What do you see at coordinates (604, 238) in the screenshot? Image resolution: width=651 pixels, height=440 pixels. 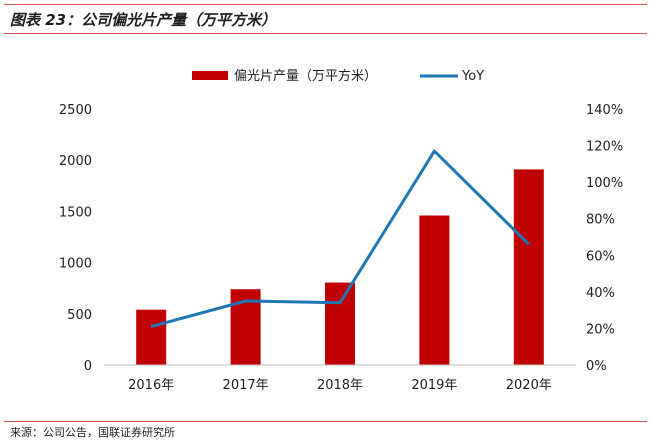 I see `right-axis-ticks: 0% 20% 40% 60% 80% 100% 120% 140%` at bounding box center [604, 238].